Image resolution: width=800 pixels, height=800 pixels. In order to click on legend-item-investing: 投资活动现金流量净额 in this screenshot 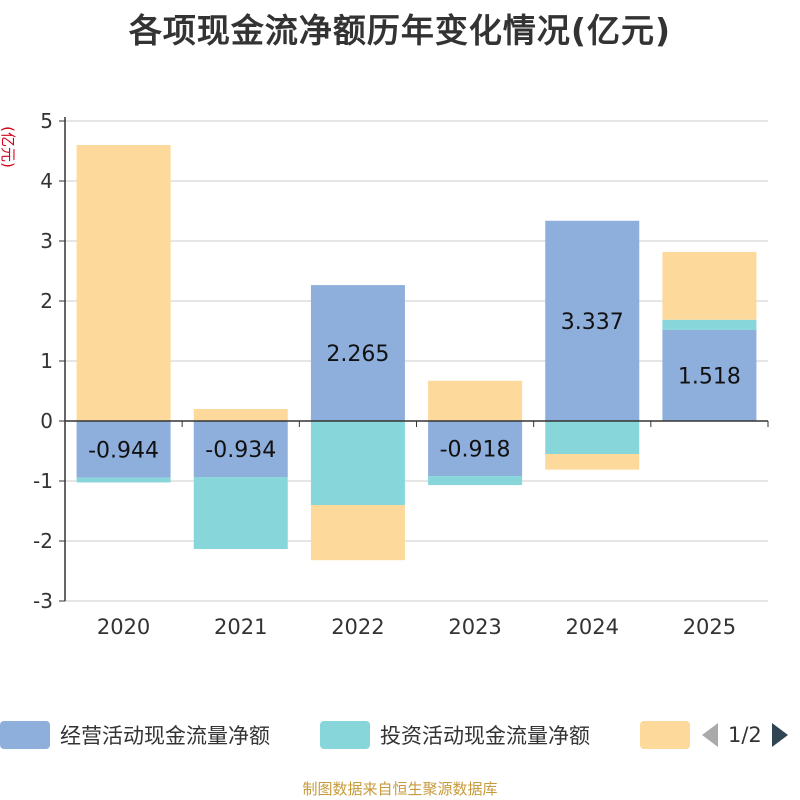, I will do `click(455, 735)`.